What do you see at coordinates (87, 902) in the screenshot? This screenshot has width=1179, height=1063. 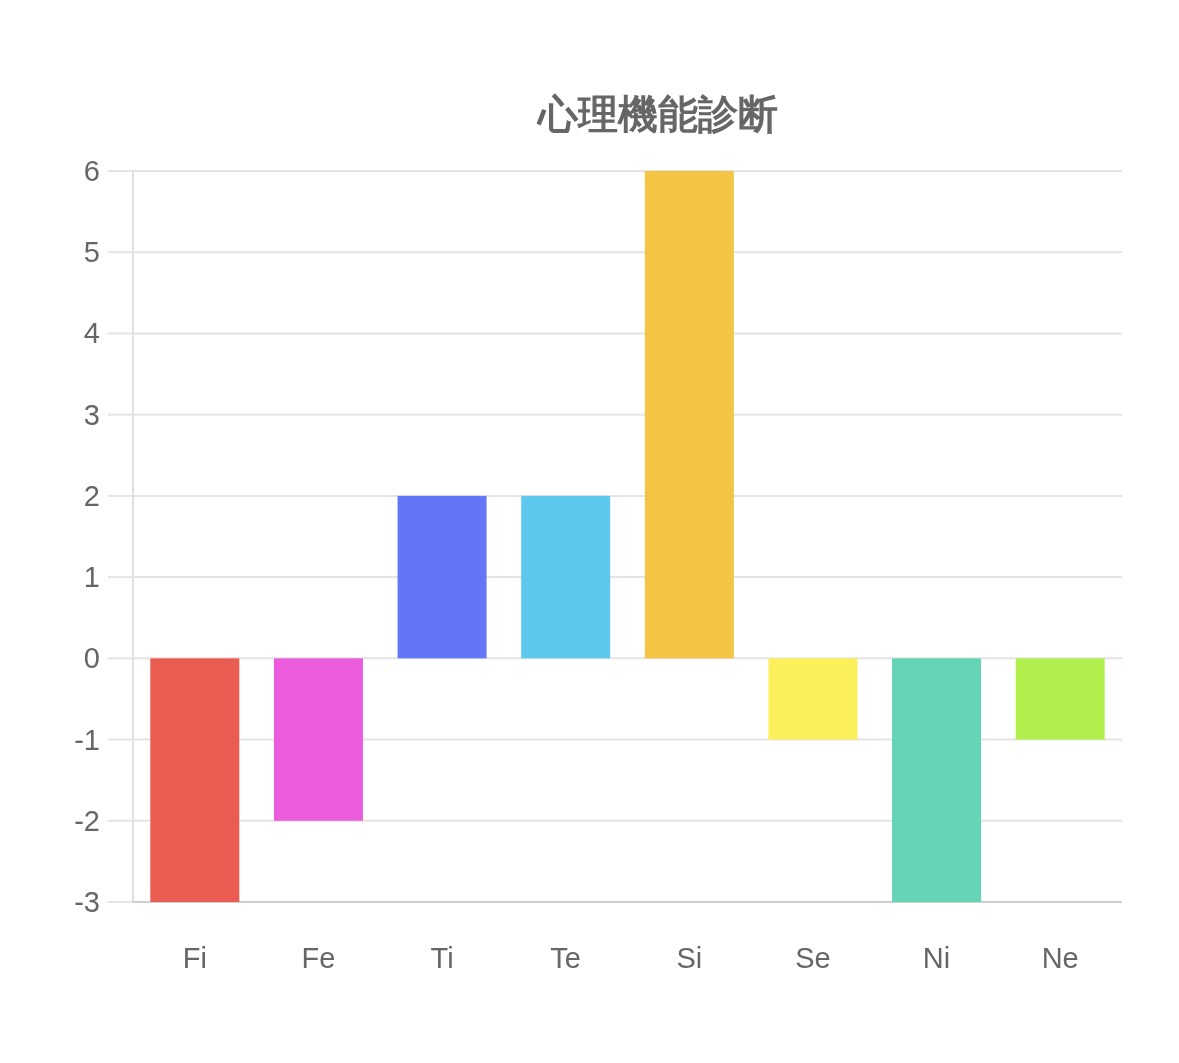 I see `y-tick-label: -3` at bounding box center [87, 902].